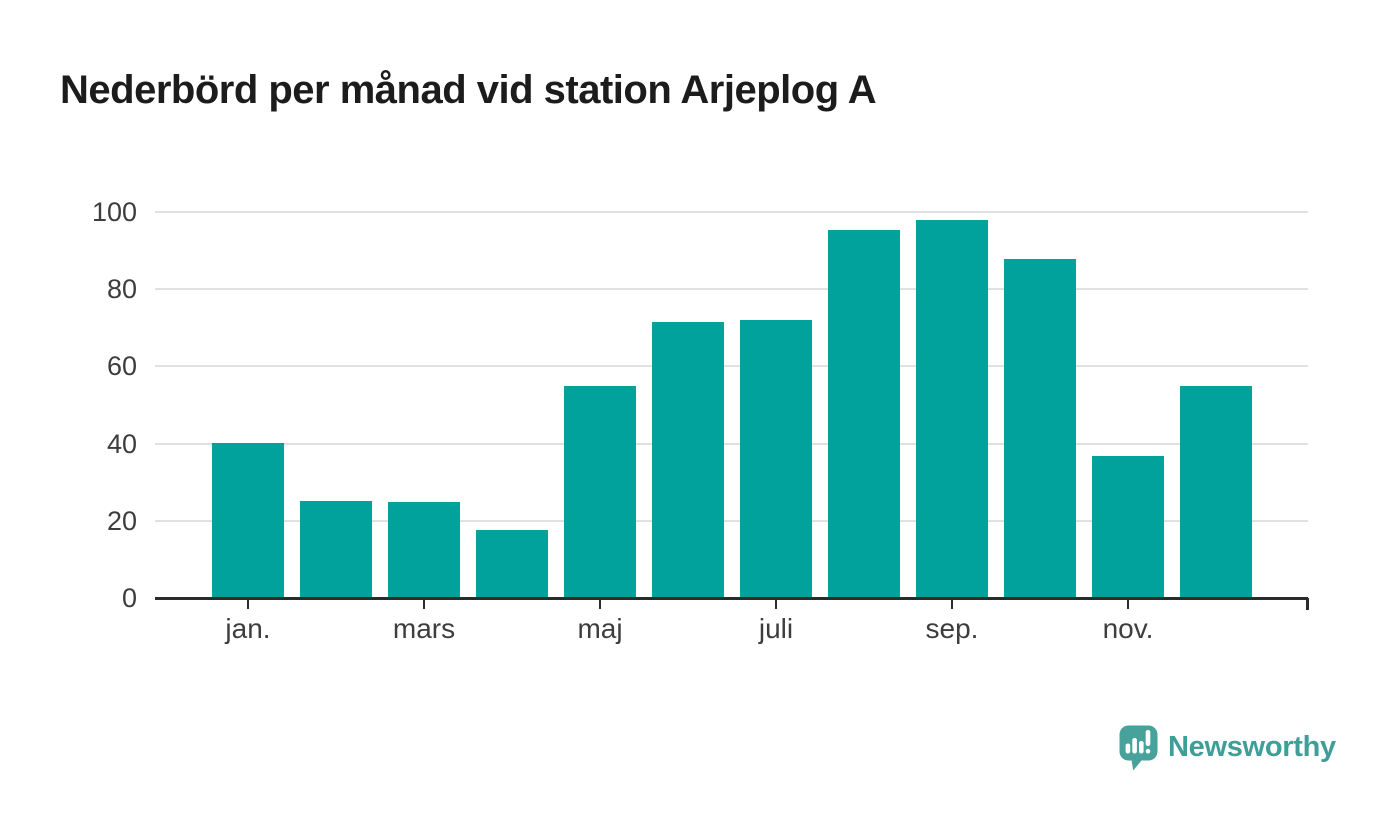 This screenshot has width=1400, height=831. Describe the element at coordinates (121, 366) in the screenshot. I see `y-tick-label: 60` at that location.